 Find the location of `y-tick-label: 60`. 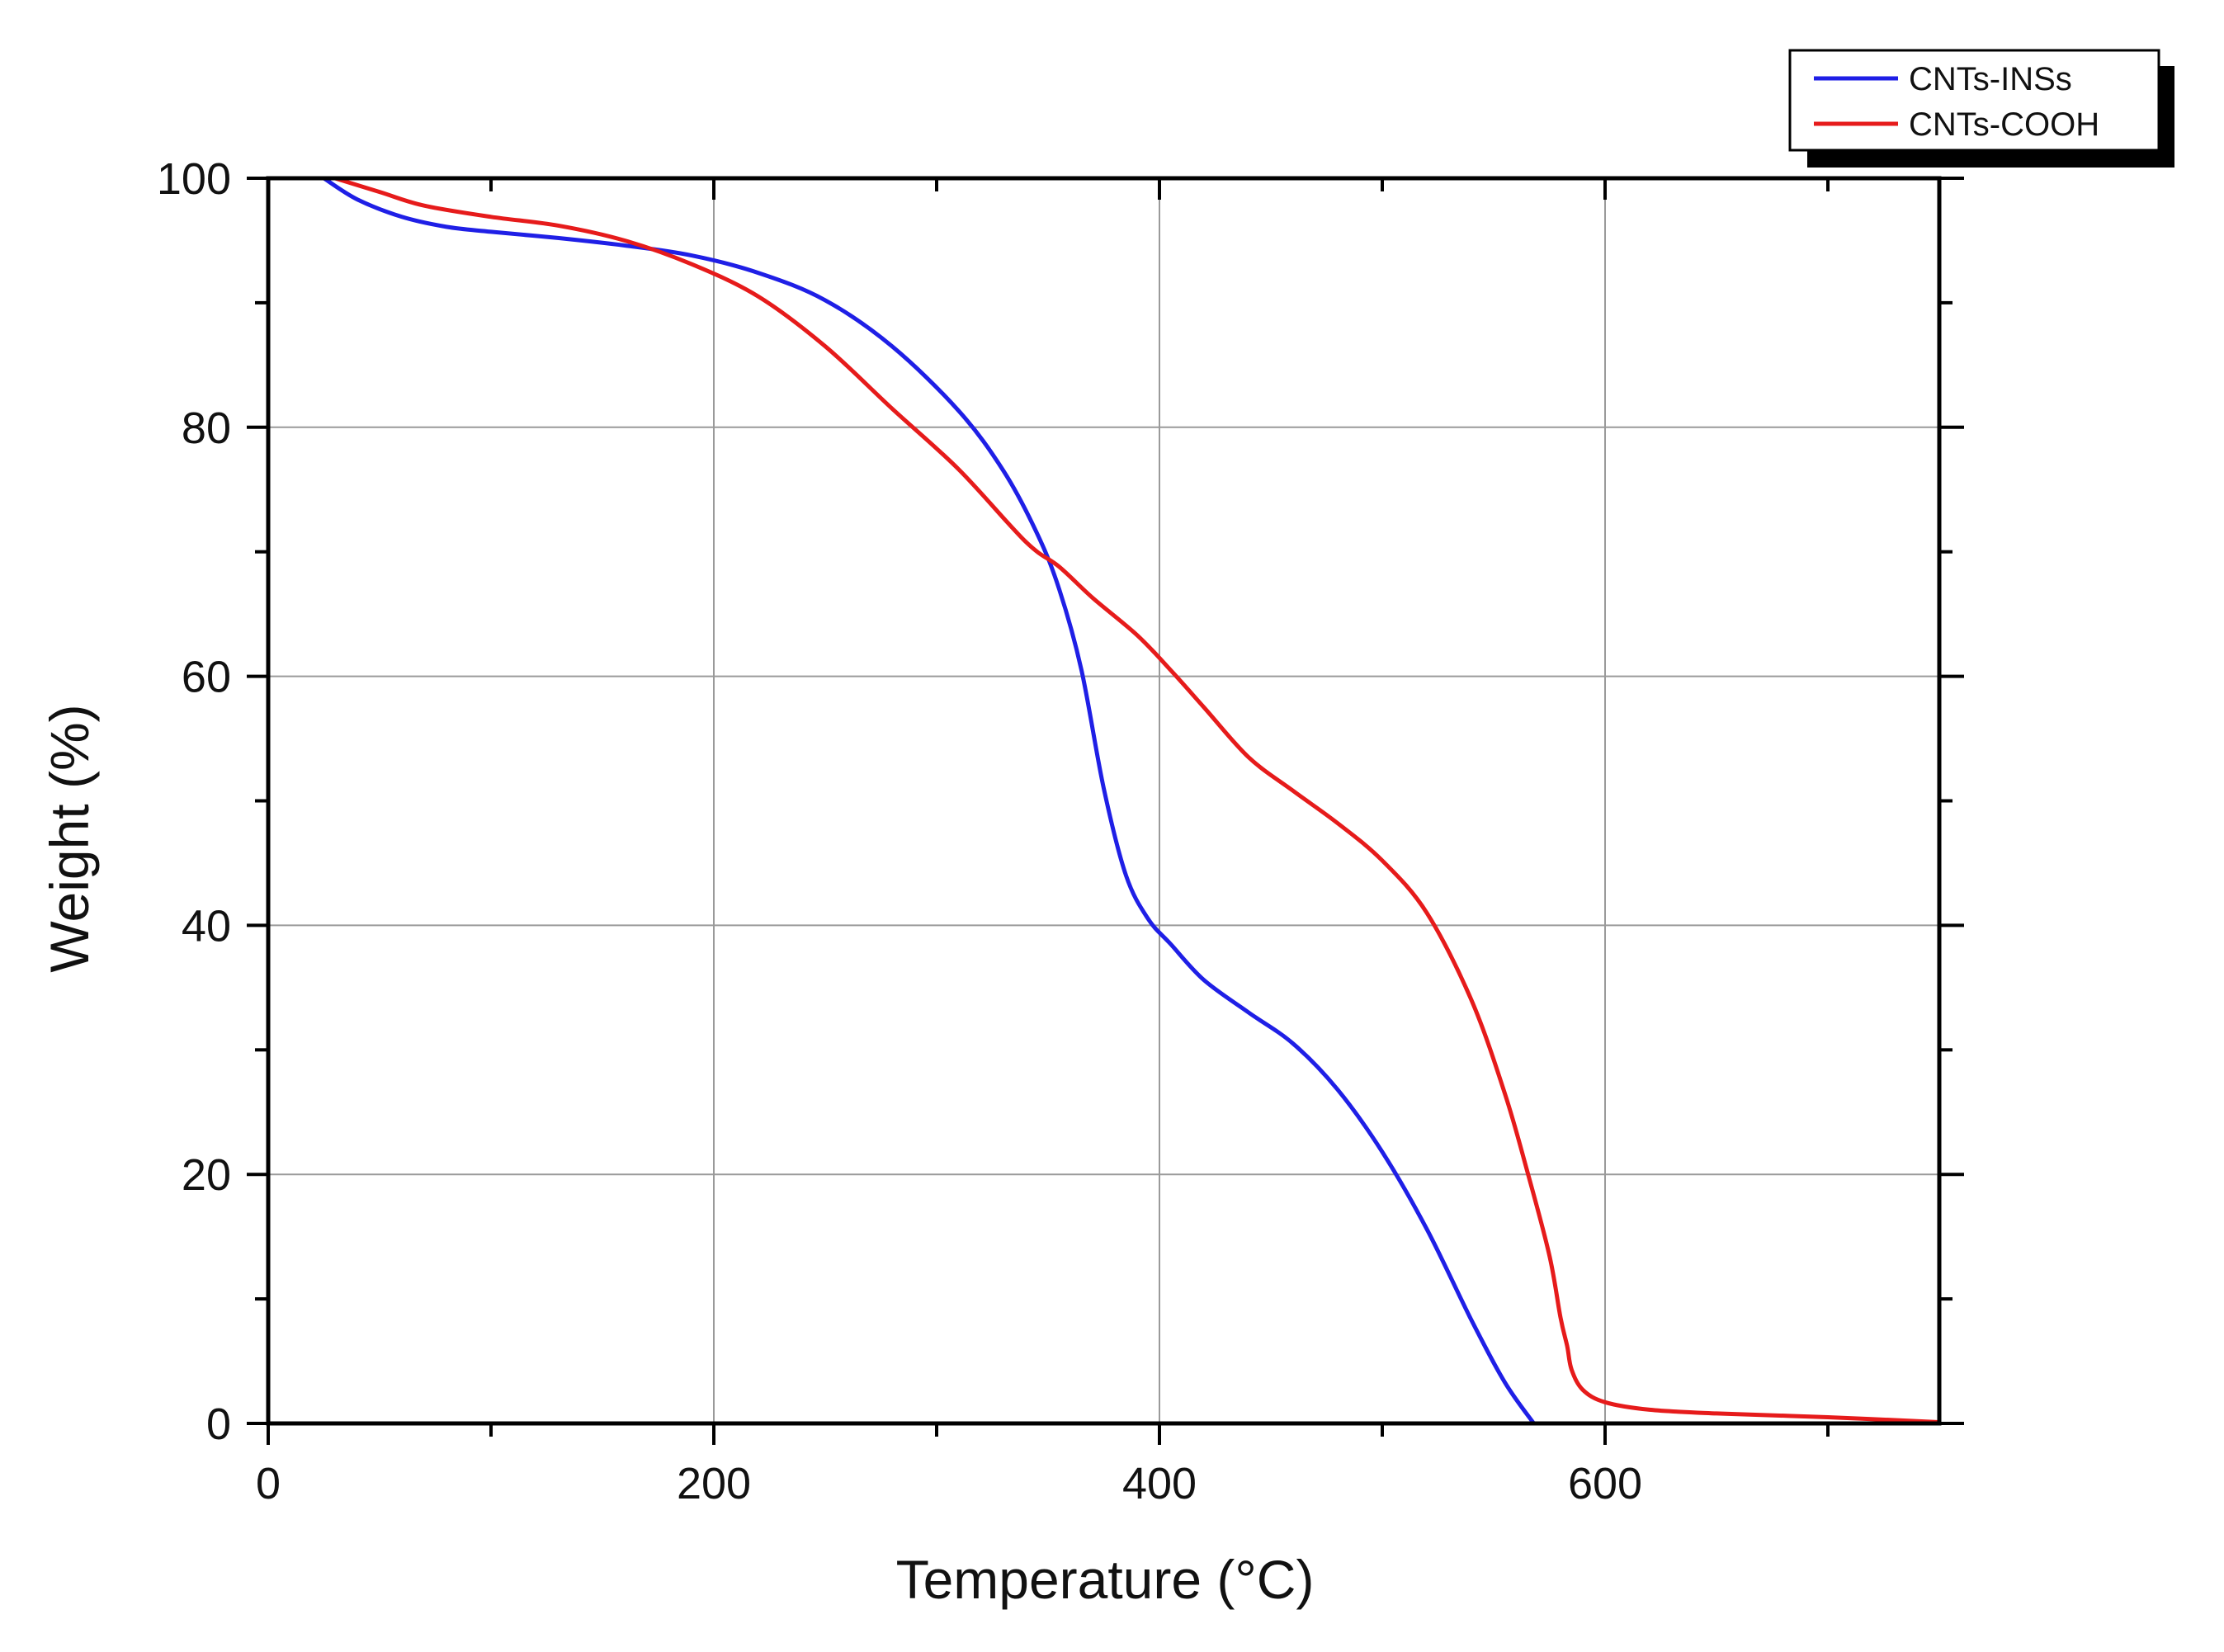

y-tick-label: 60 is located at coordinates (206, 678).